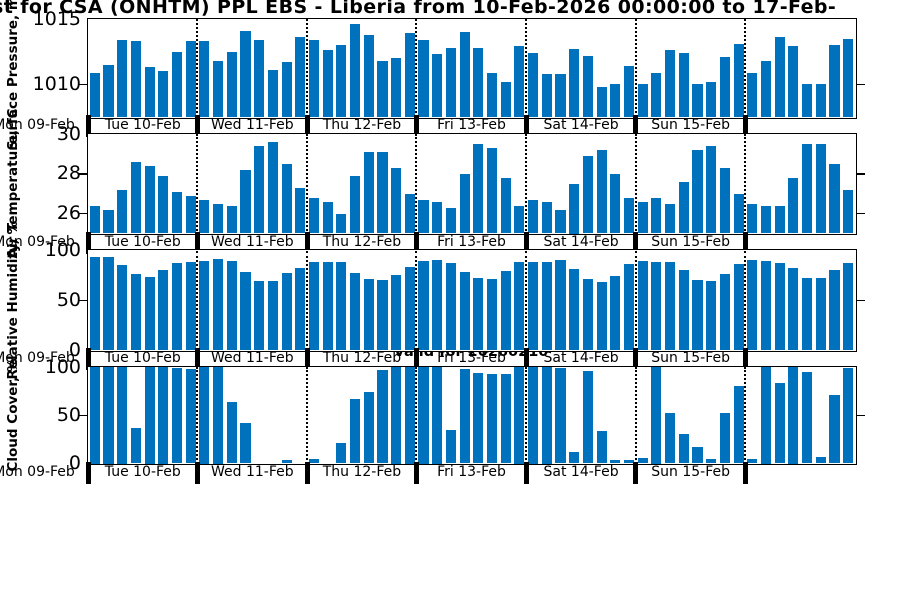 This screenshot has width=900, height=600. What do you see at coordinates (13, 183) in the screenshot?
I see `temperature-axis-label: Air Temperature, °C` at bounding box center [13, 183].